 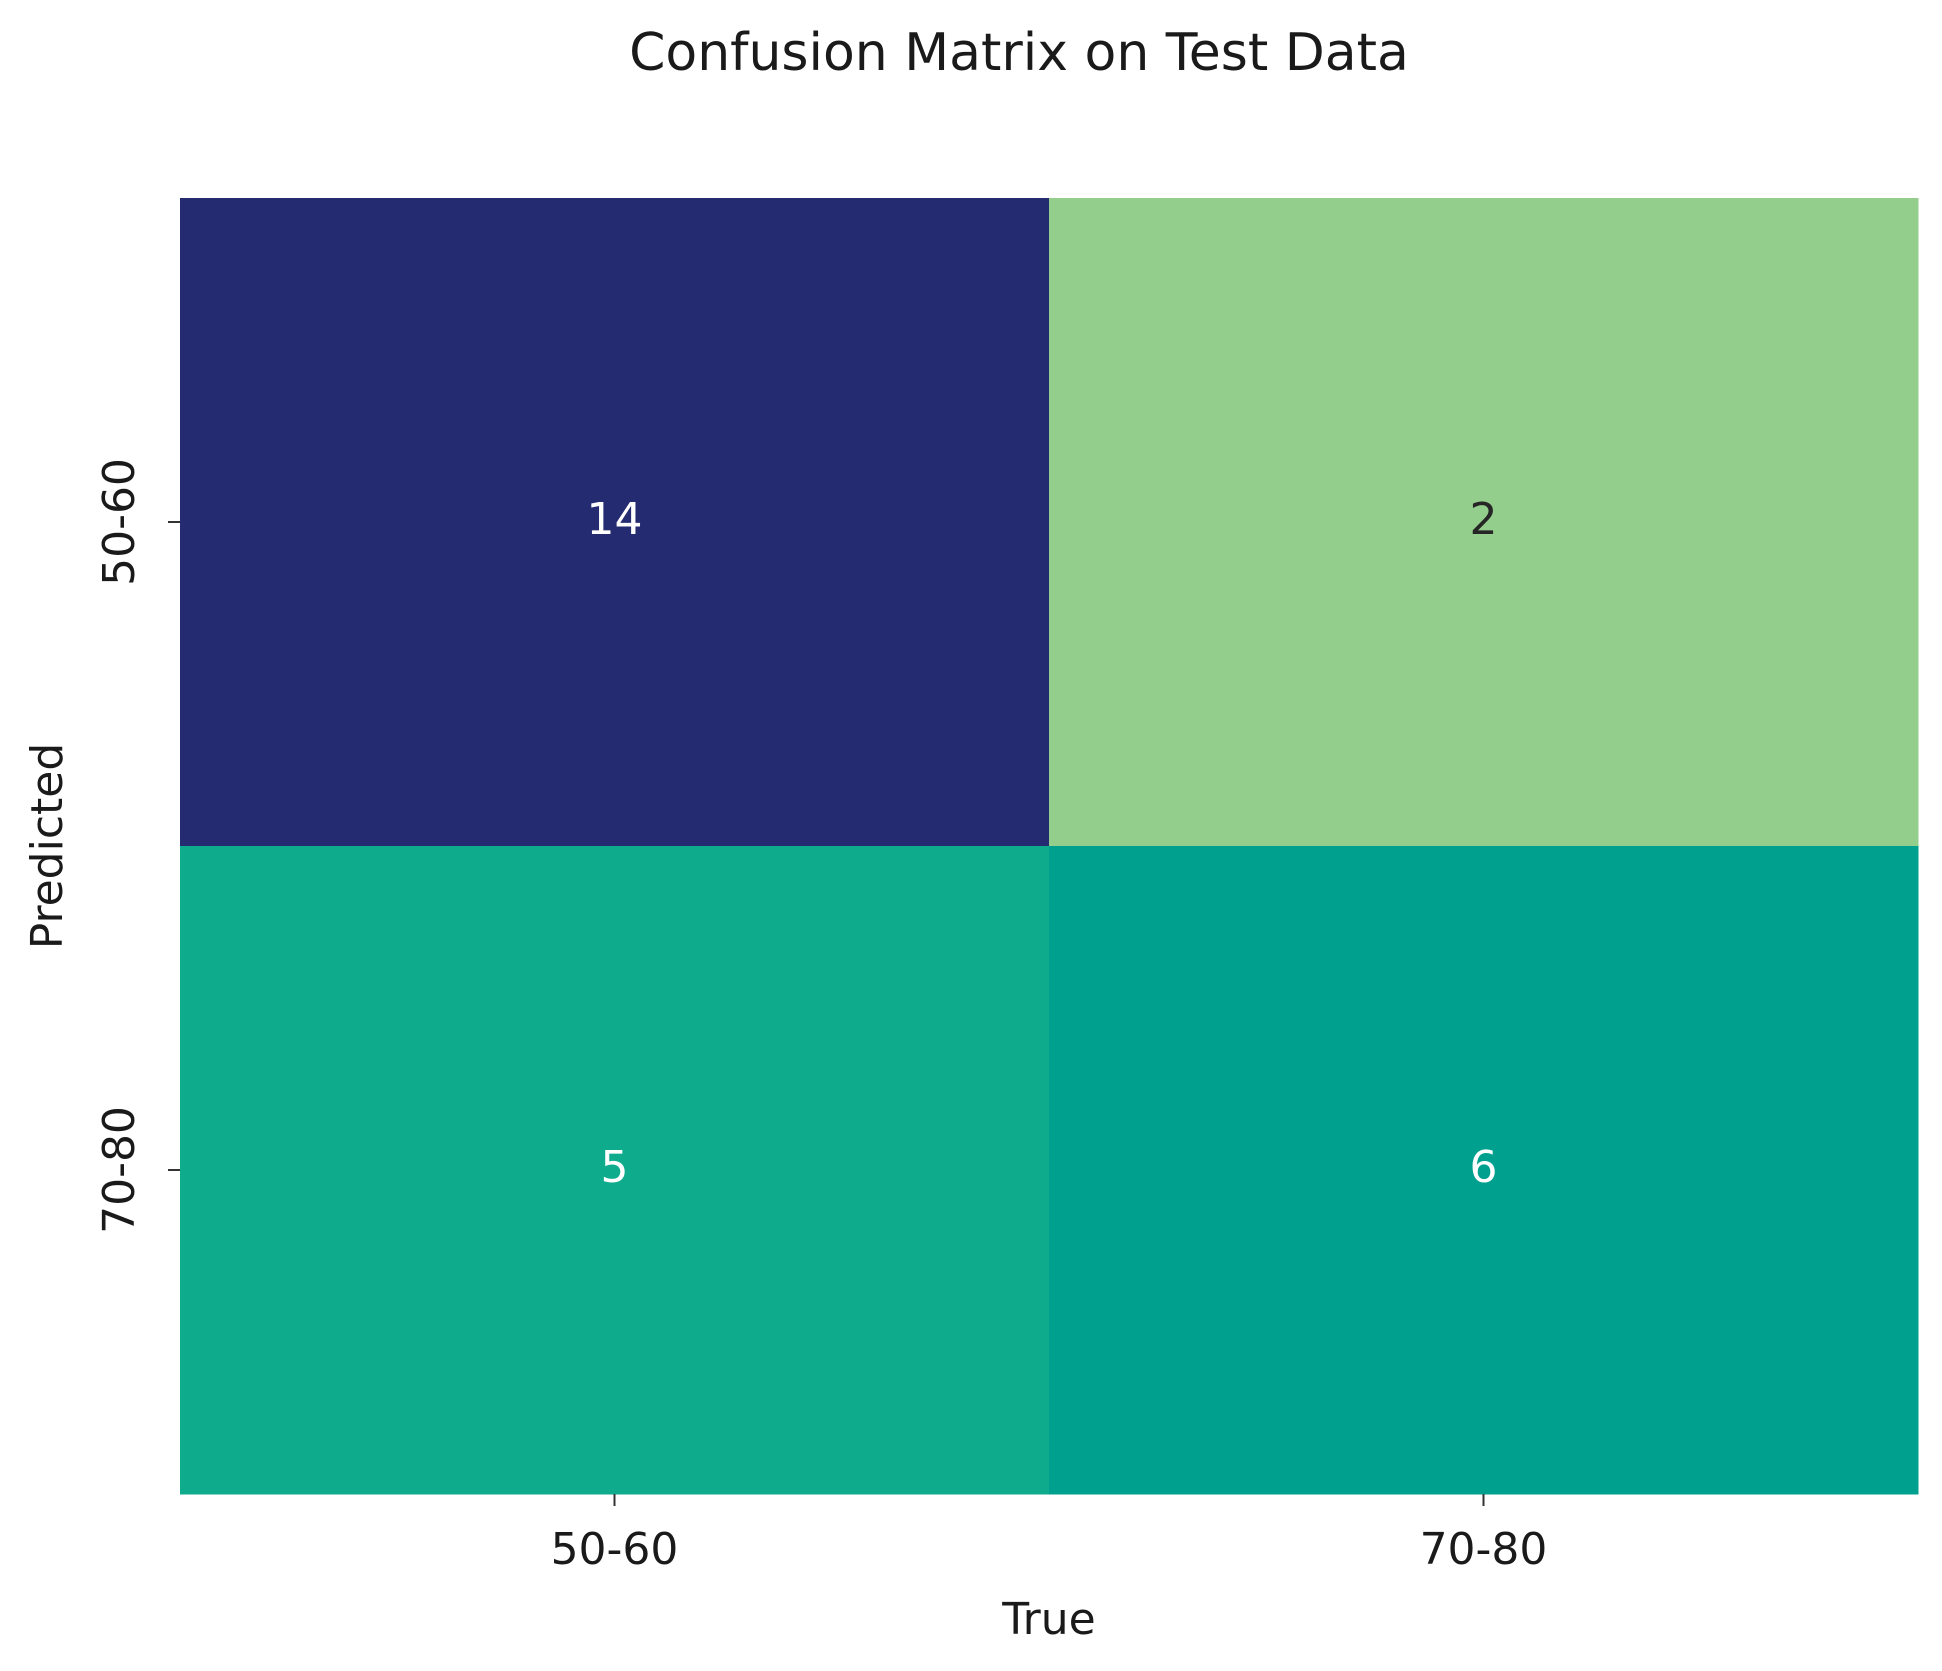 I want to click on cell-value-label: 6, so click(x=1484, y=1167).